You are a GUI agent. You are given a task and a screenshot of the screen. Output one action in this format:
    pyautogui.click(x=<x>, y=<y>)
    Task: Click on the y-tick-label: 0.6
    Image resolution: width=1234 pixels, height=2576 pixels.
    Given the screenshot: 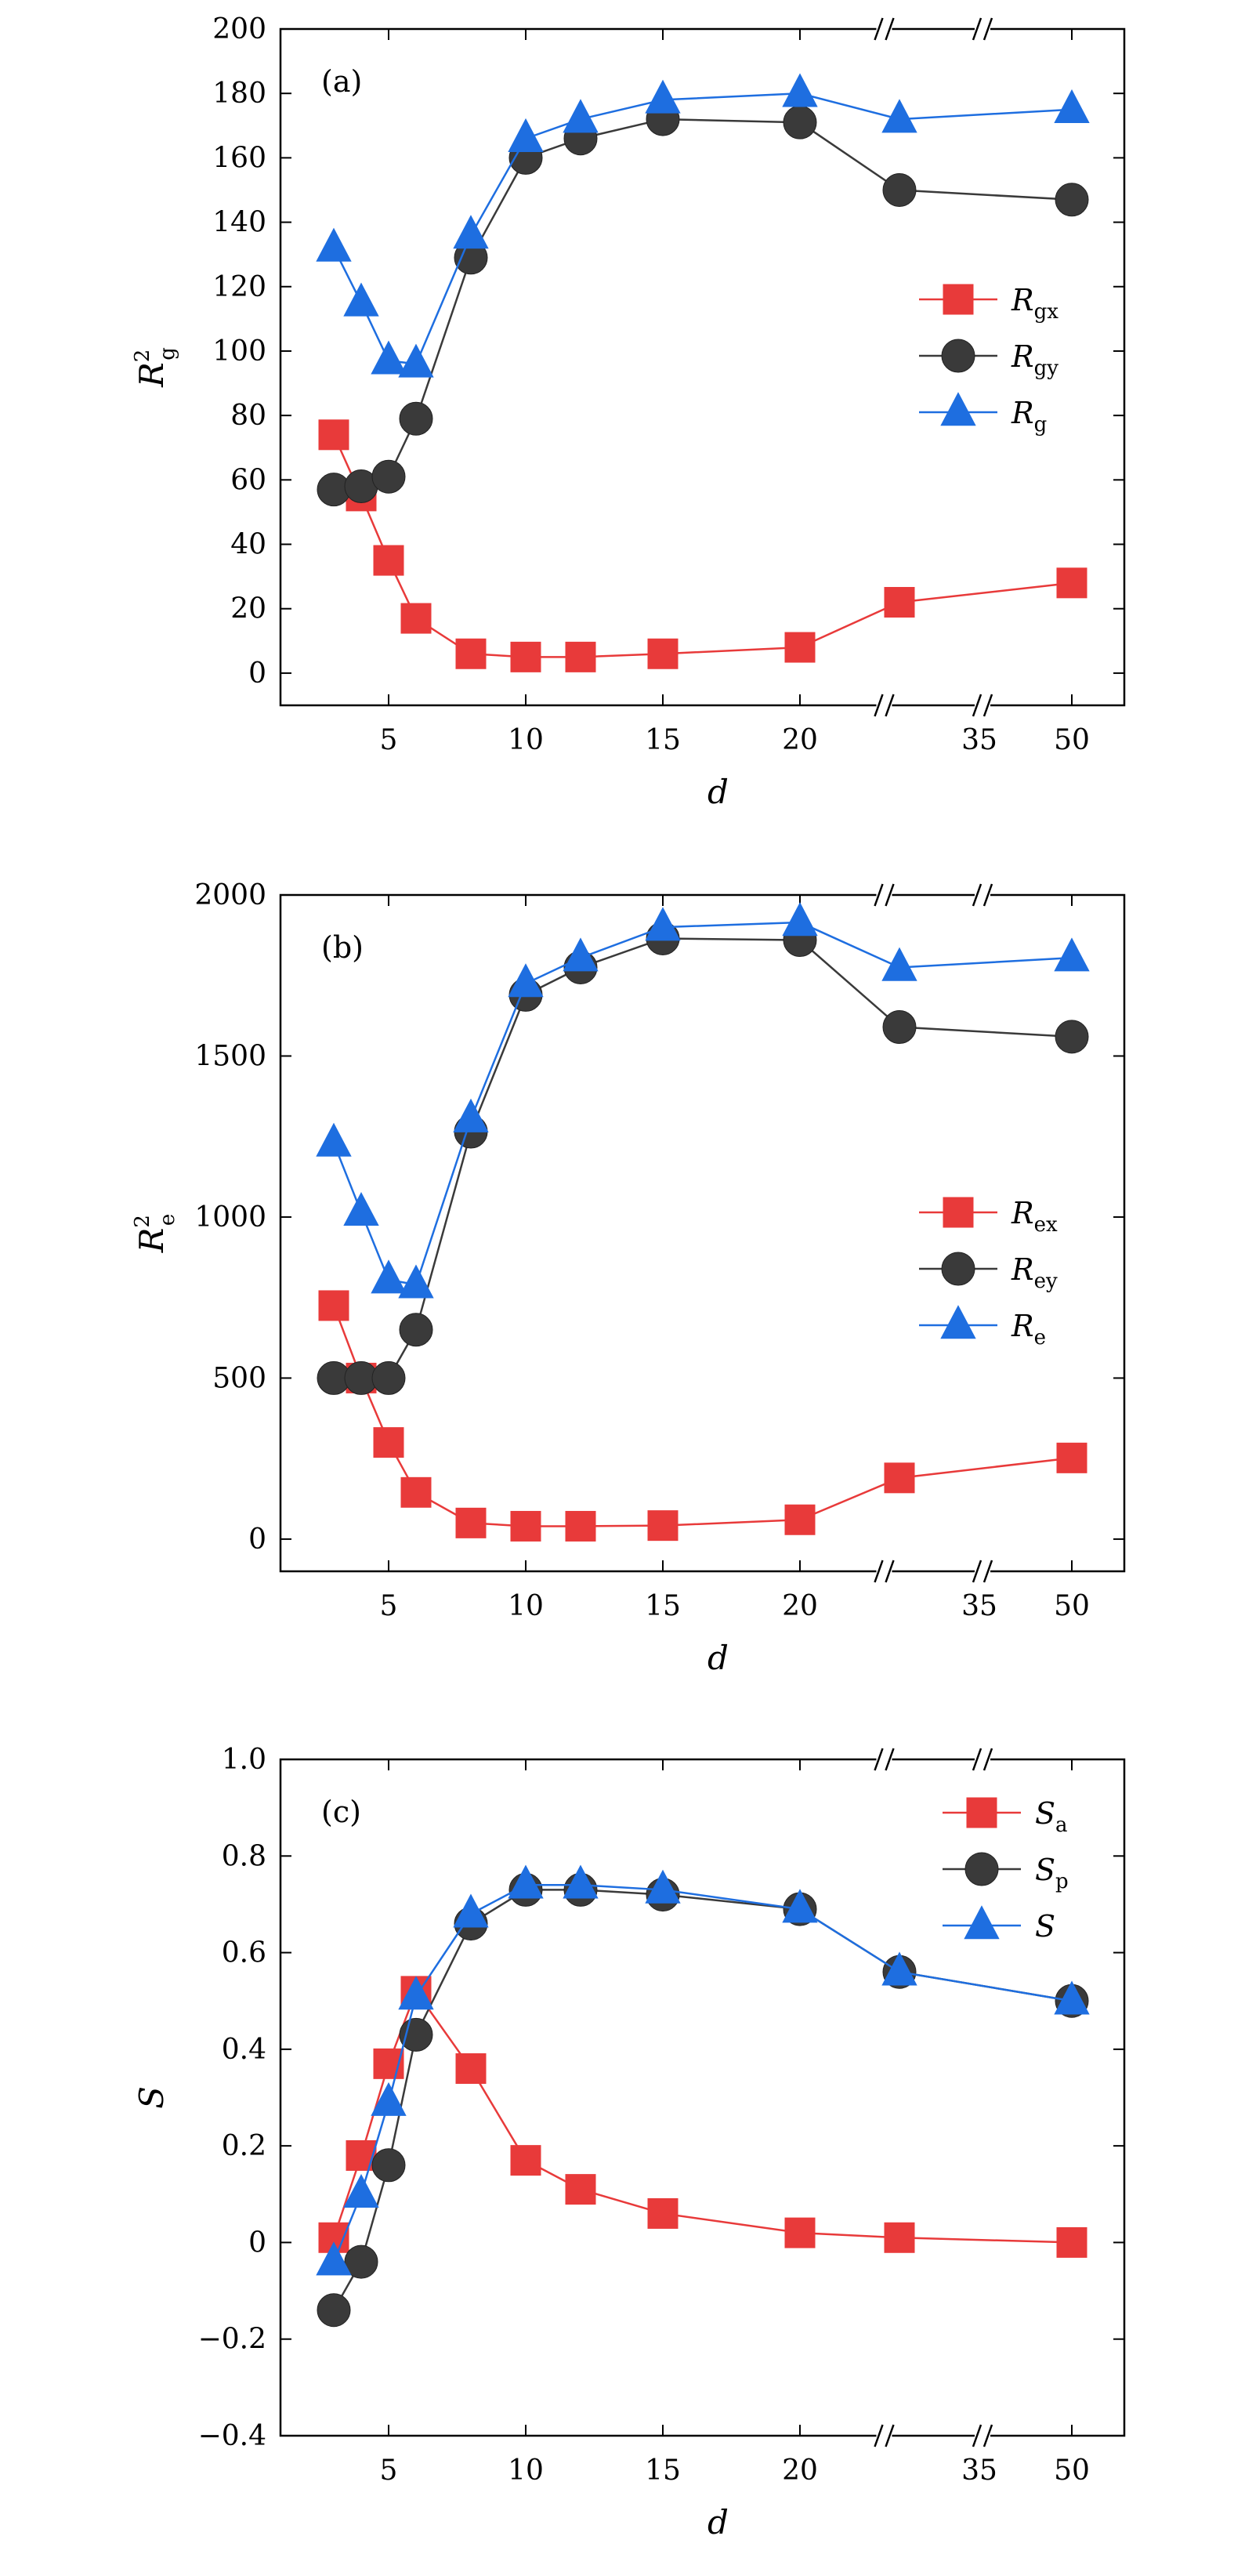 What is the action you would take?
    pyautogui.click(x=244, y=1953)
    